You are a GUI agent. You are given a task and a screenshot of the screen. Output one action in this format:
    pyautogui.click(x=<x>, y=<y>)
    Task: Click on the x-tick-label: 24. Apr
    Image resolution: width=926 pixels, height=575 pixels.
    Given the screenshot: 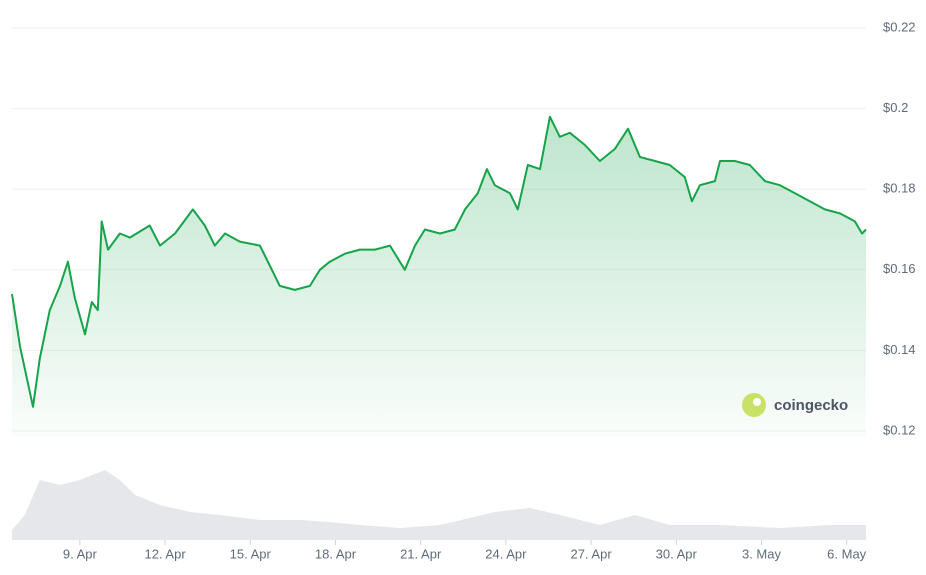 What is the action you would take?
    pyautogui.click(x=506, y=553)
    